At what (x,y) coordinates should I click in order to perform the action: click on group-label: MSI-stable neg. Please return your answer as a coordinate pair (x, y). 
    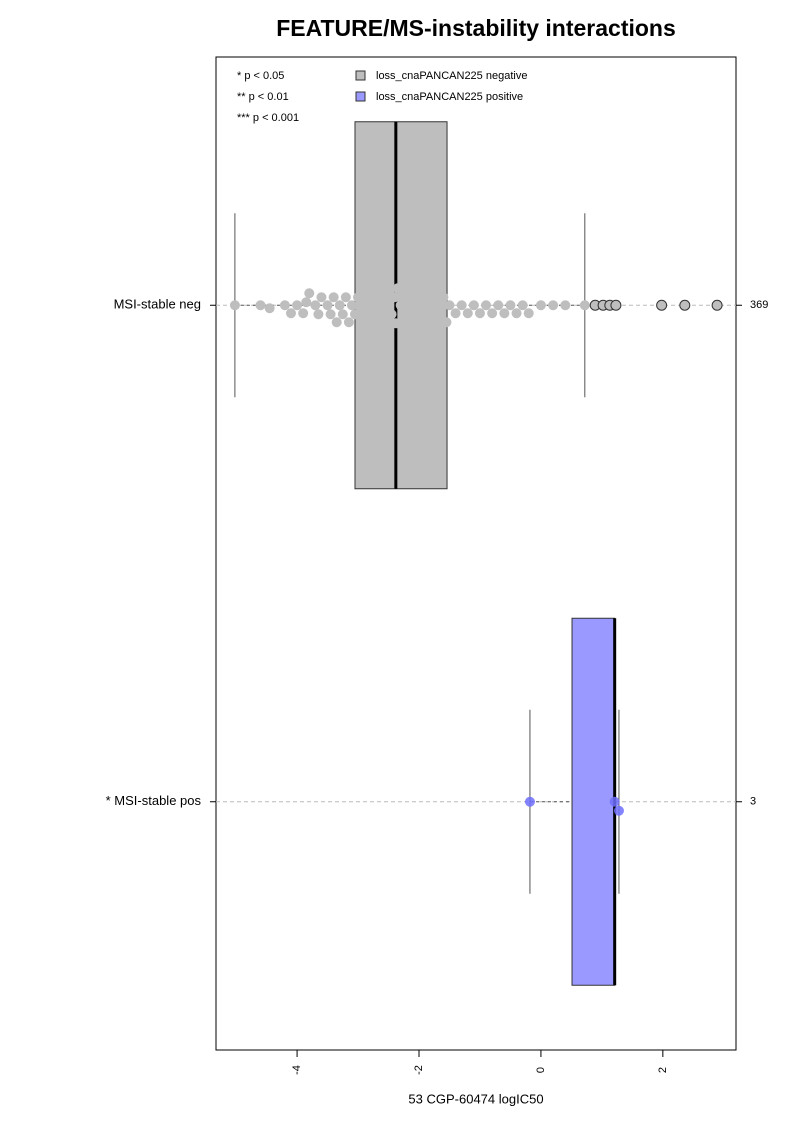
    Looking at the image, I should click on (157, 304).